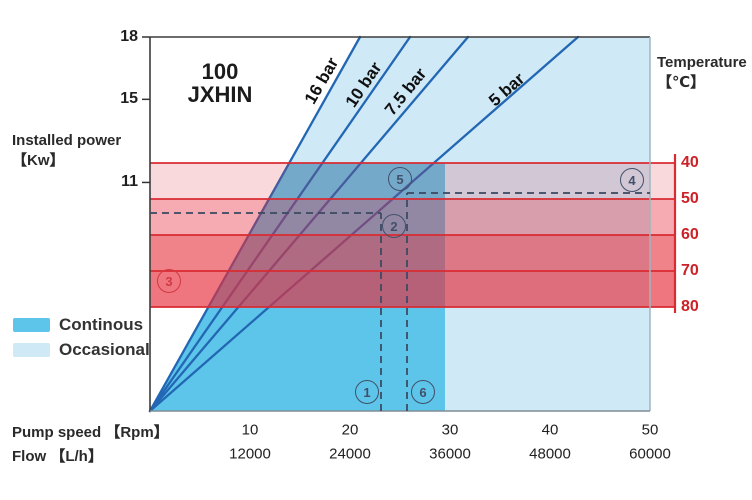 Image resolution: width=752 pixels, height=500 pixels. I want to click on speed-tick-10: 10, so click(250, 430).